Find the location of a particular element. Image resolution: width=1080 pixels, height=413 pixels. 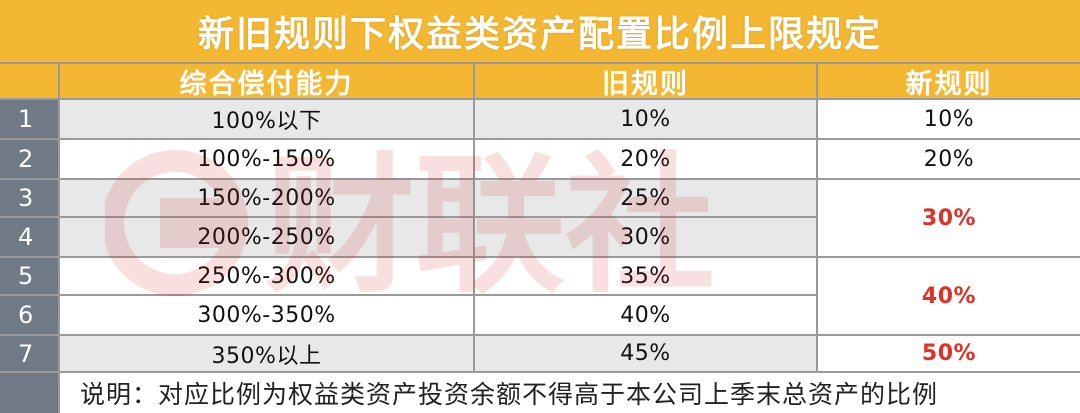

old-rule-cell: 25% is located at coordinates (645, 198).